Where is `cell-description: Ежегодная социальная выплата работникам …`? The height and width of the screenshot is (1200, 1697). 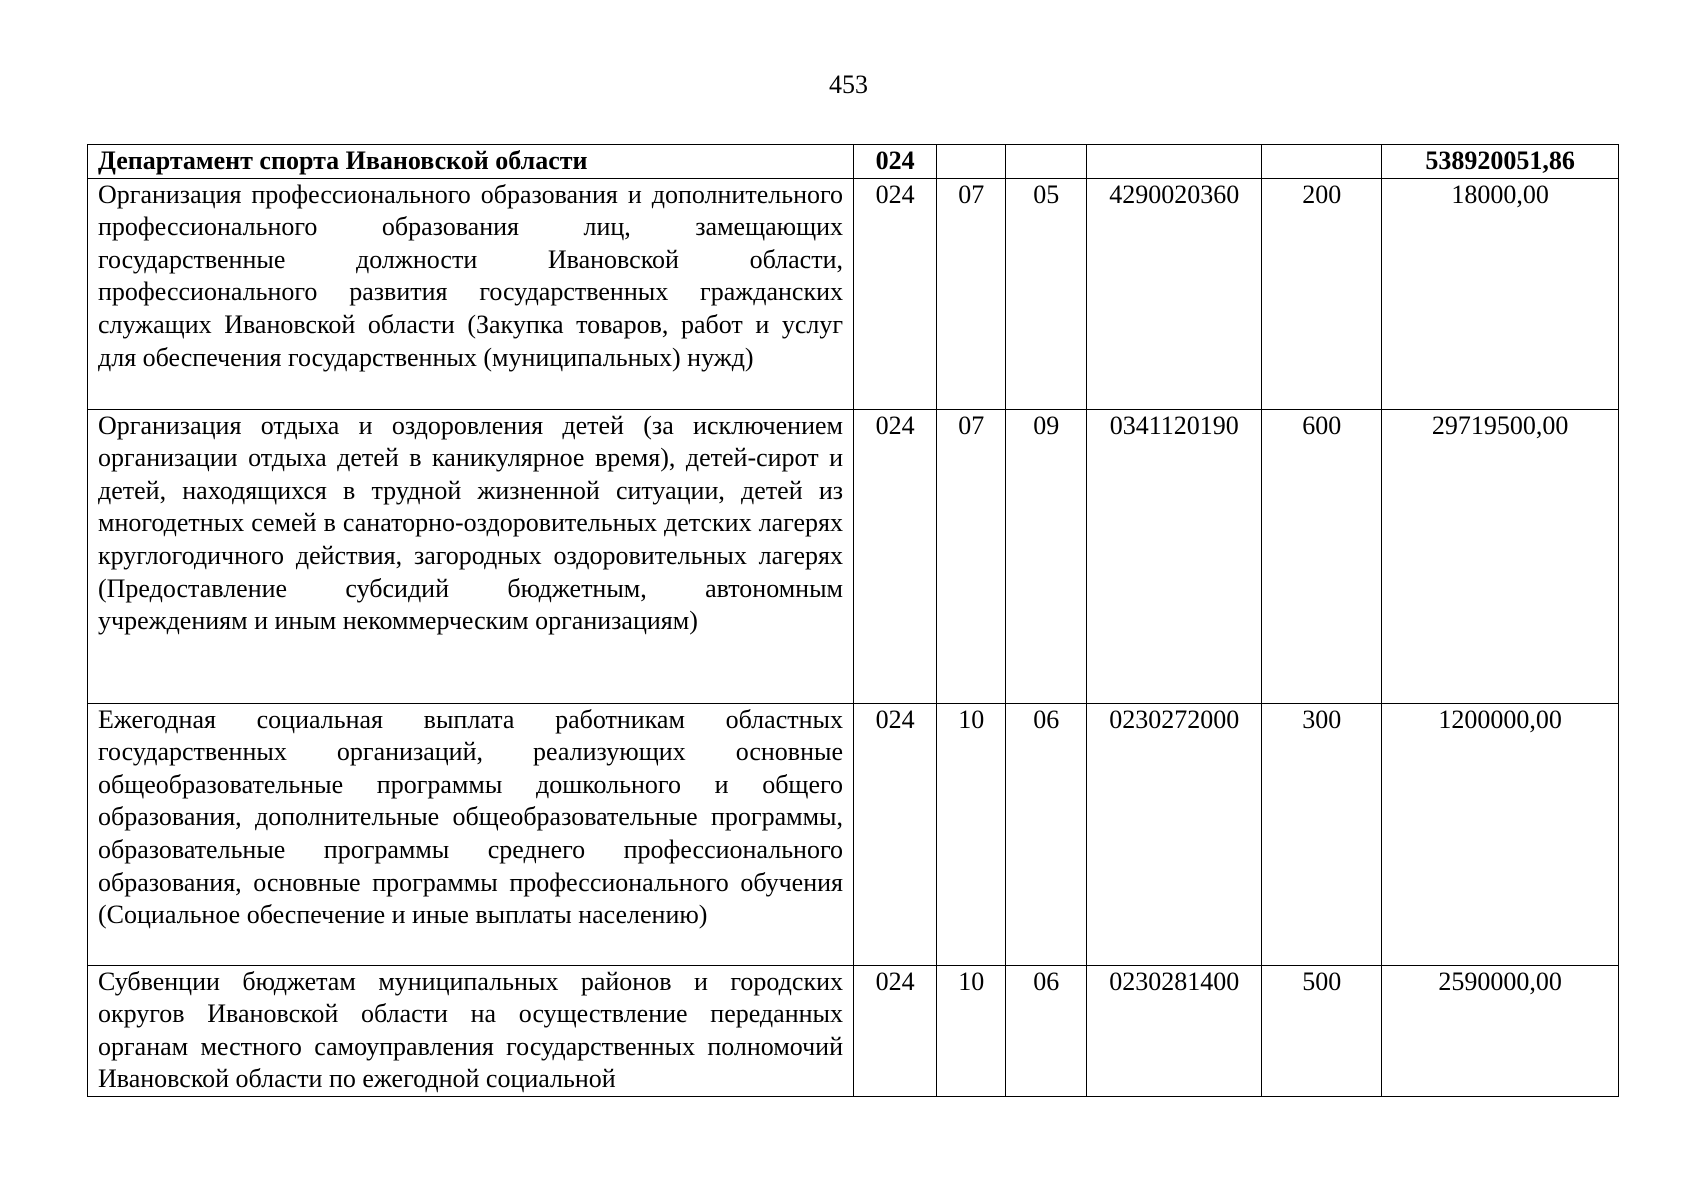
cell-description: Ежегодная социальная выплата работникам … is located at coordinates (470, 834).